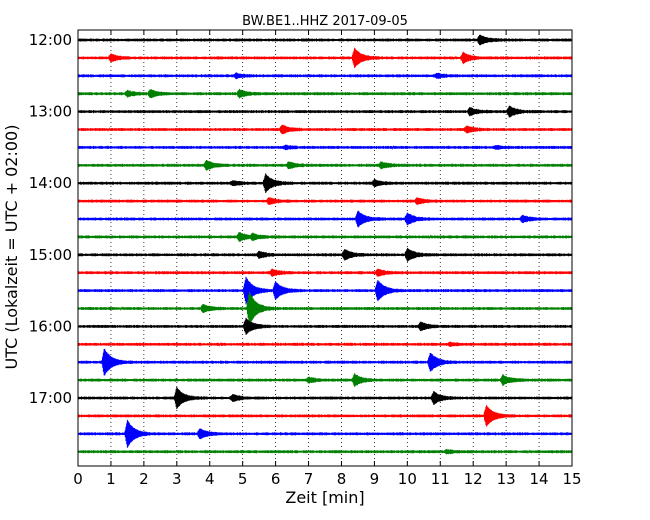 This screenshot has height=520, width=650. Describe the element at coordinates (375, 479) in the screenshot. I see `x-tick-label: 9` at that location.